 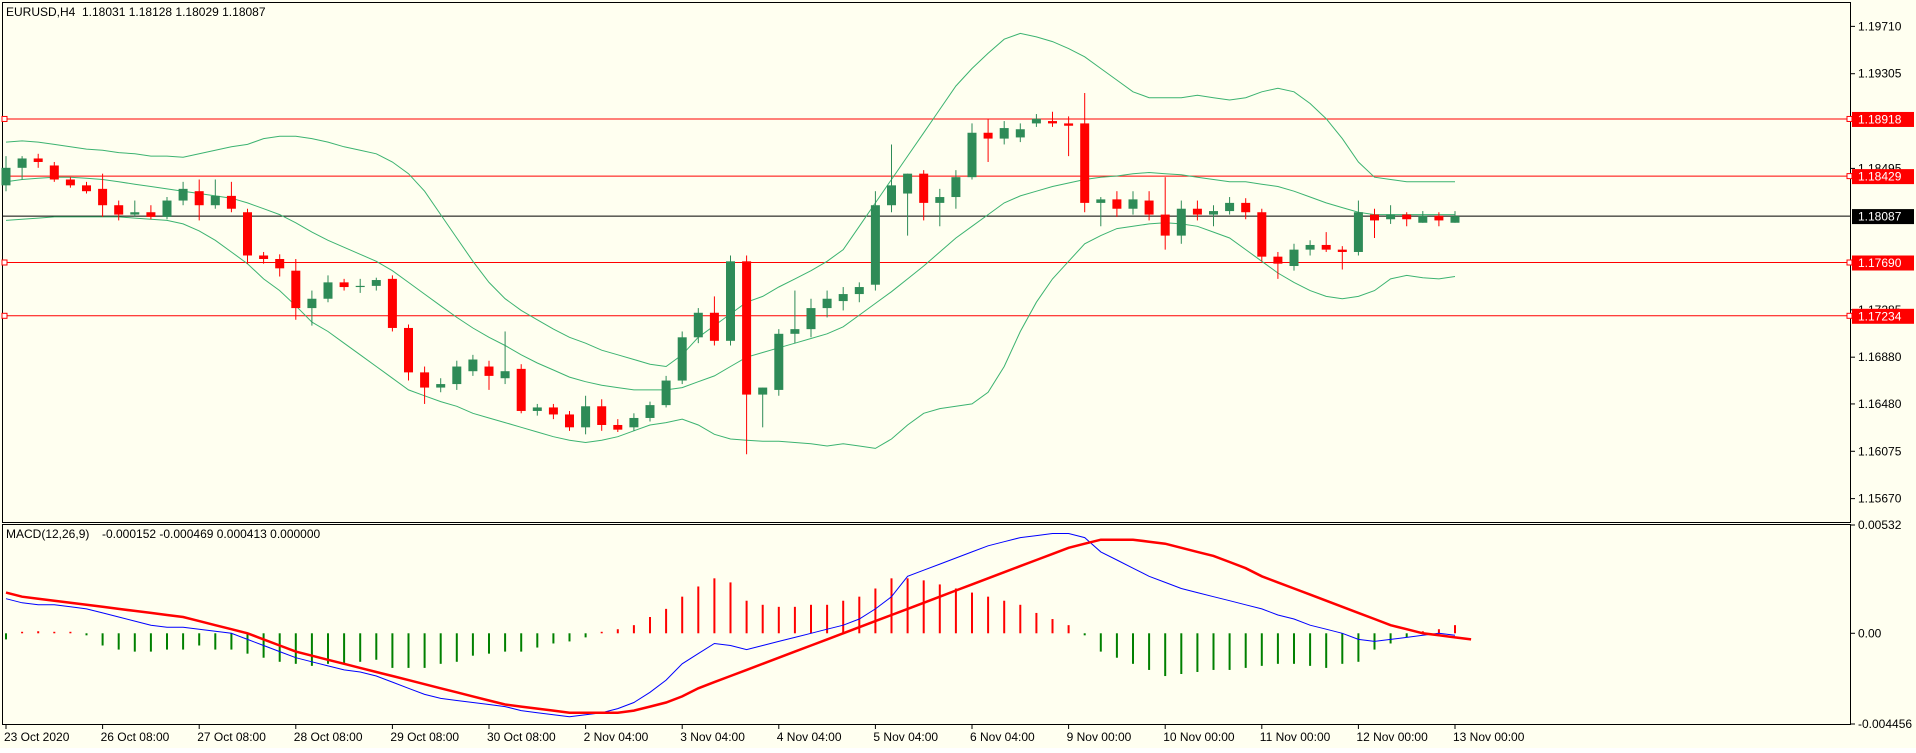 I want to click on macd-axis-label-1: 0.00, so click(x=1870, y=633).